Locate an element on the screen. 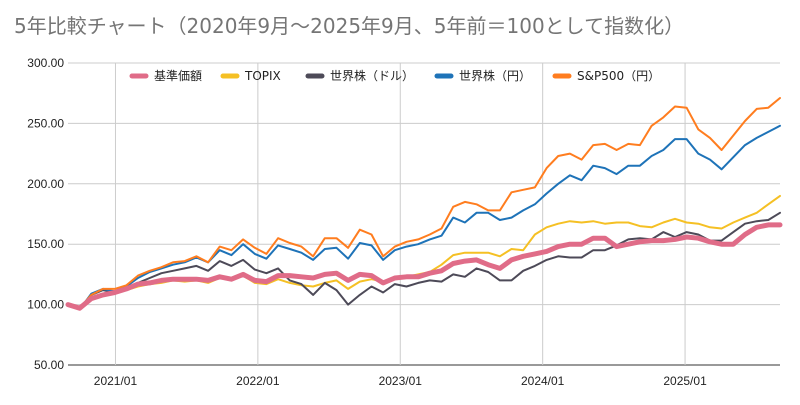  legend: 基準価額 TOPIX 世界株（ドル） 世界株（円） S&P500（円） is located at coordinates (394, 75).